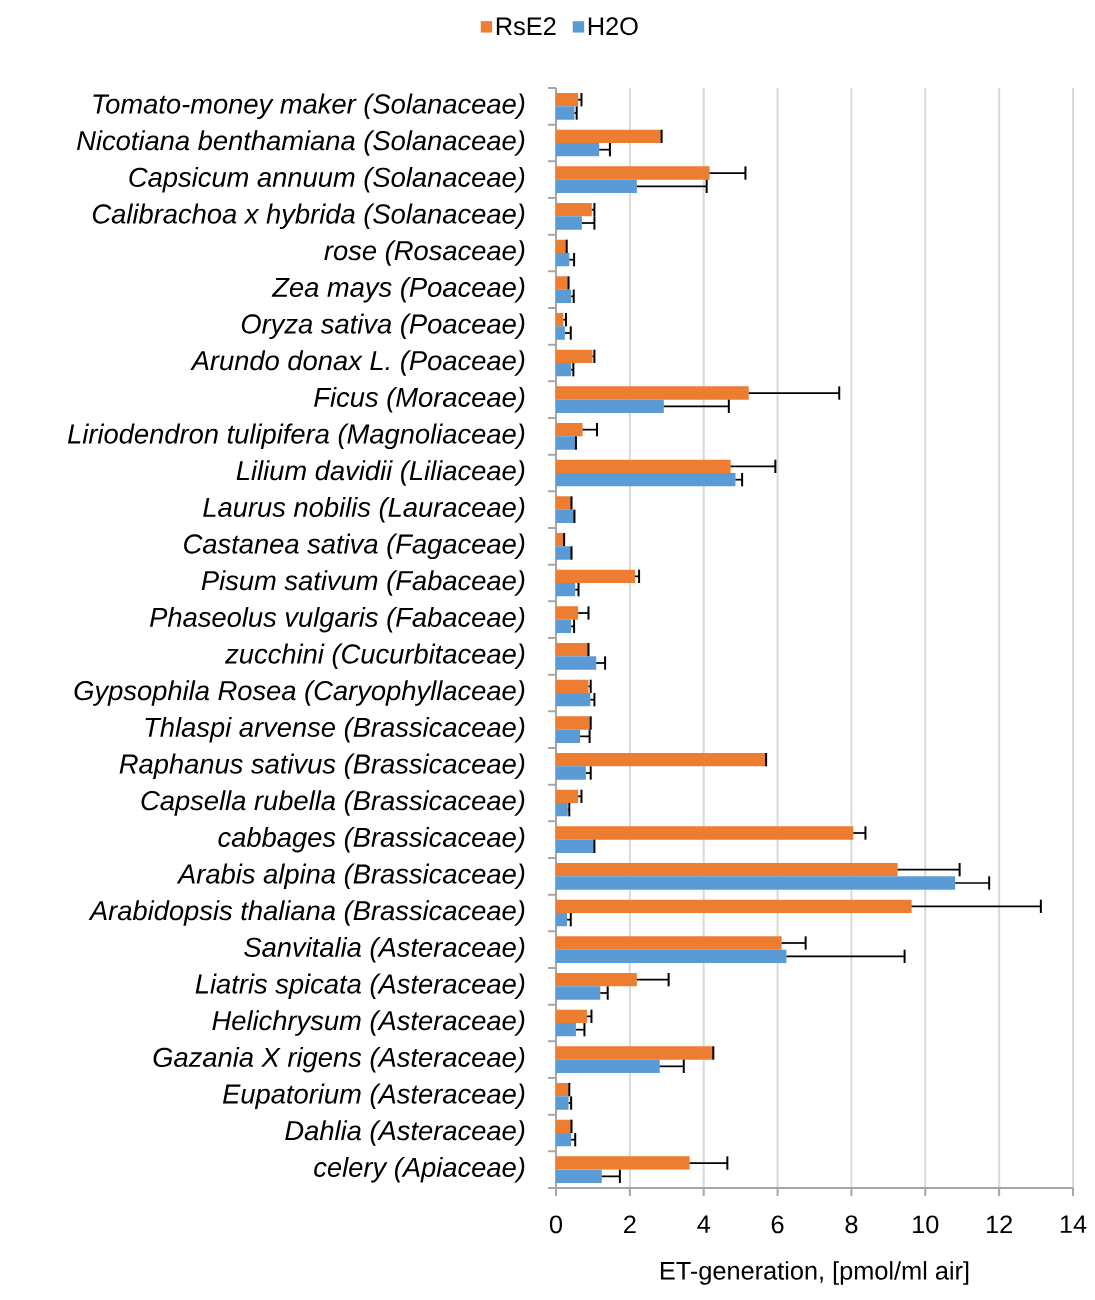 This screenshot has height=1300, width=1095. I want to click on y-tick-label: Capsella rubella (Brassicaceae), so click(333, 803).